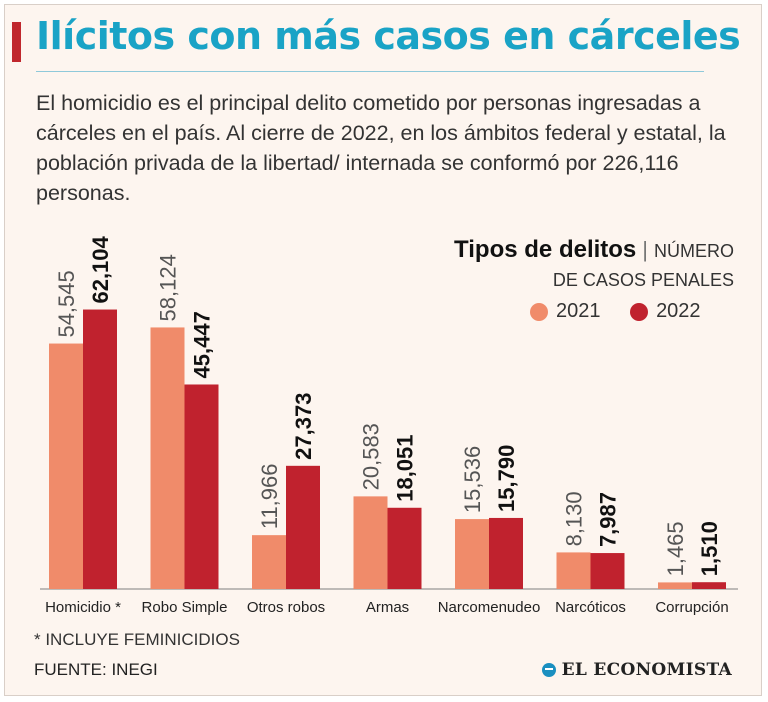 This screenshot has width=768, height=702. I want to click on bar-narcoticos-2021, so click(573, 570).